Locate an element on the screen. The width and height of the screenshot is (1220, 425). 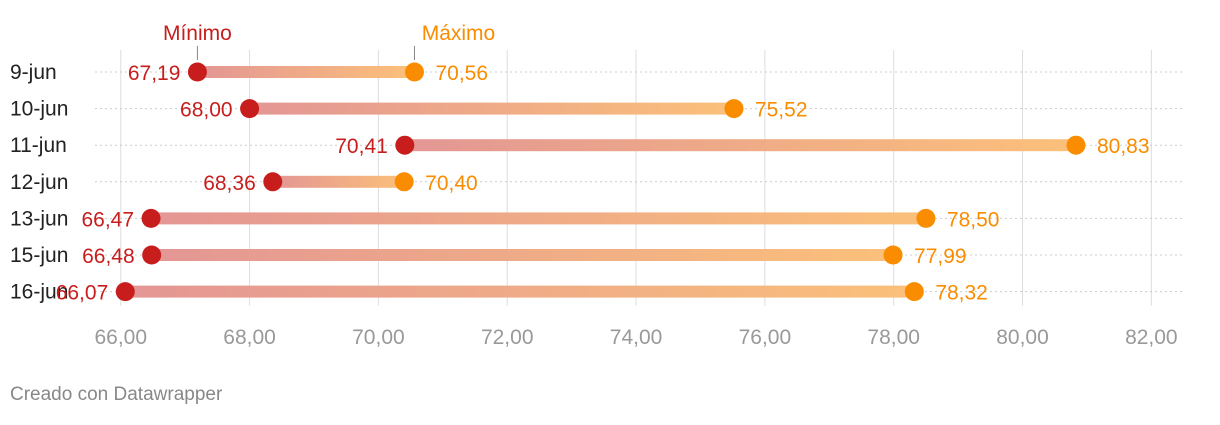
min-value-label: 66,07 is located at coordinates (82, 293).